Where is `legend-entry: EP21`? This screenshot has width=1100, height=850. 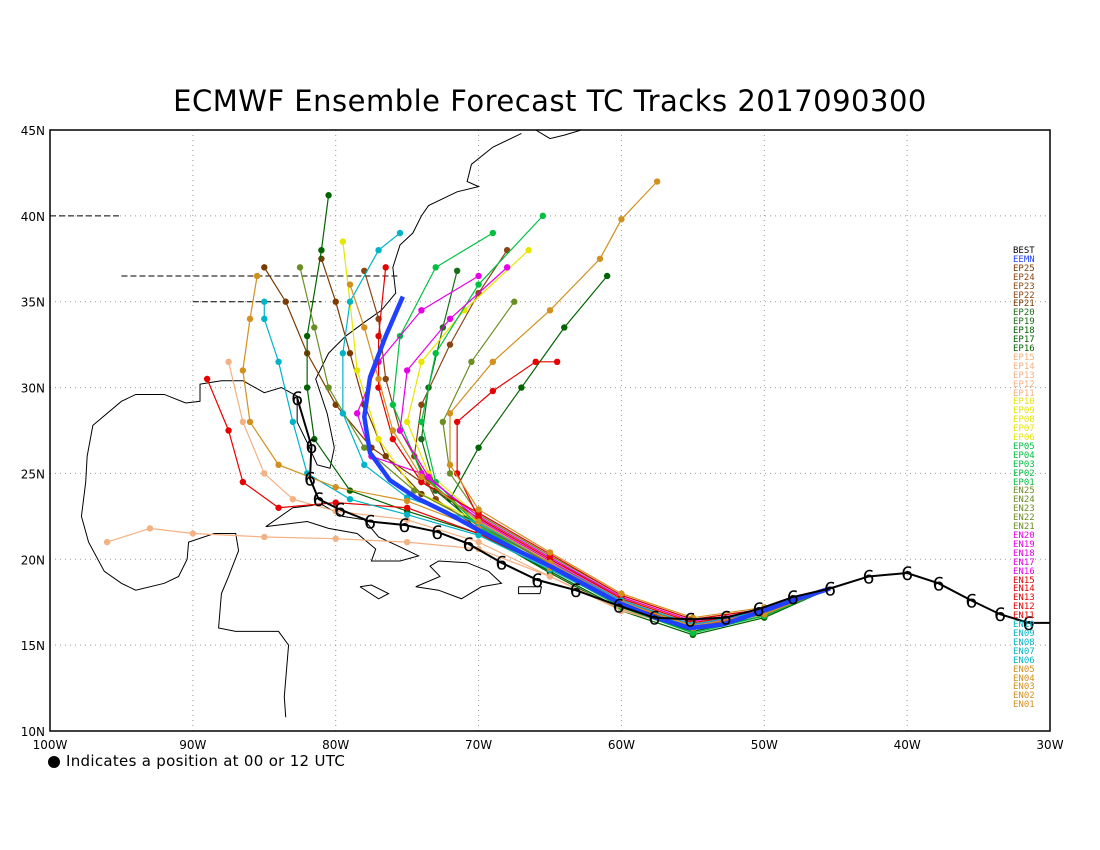 legend-entry: EP21 is located at coordinates (1024, 304).